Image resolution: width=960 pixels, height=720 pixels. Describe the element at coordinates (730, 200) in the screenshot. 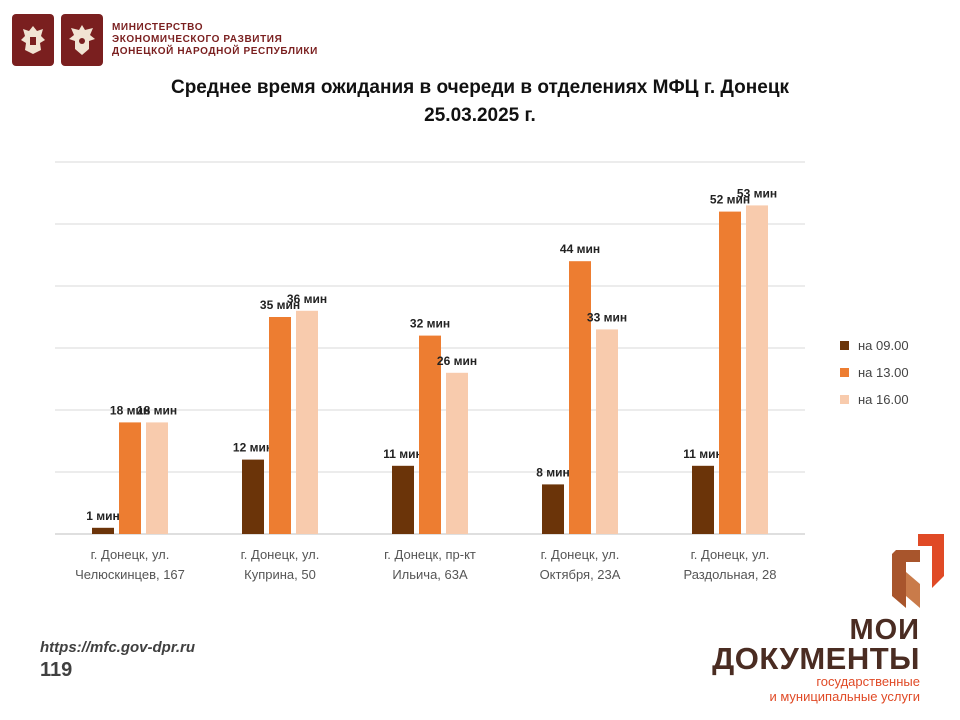

I see `data-label: 52 мин` at that location.